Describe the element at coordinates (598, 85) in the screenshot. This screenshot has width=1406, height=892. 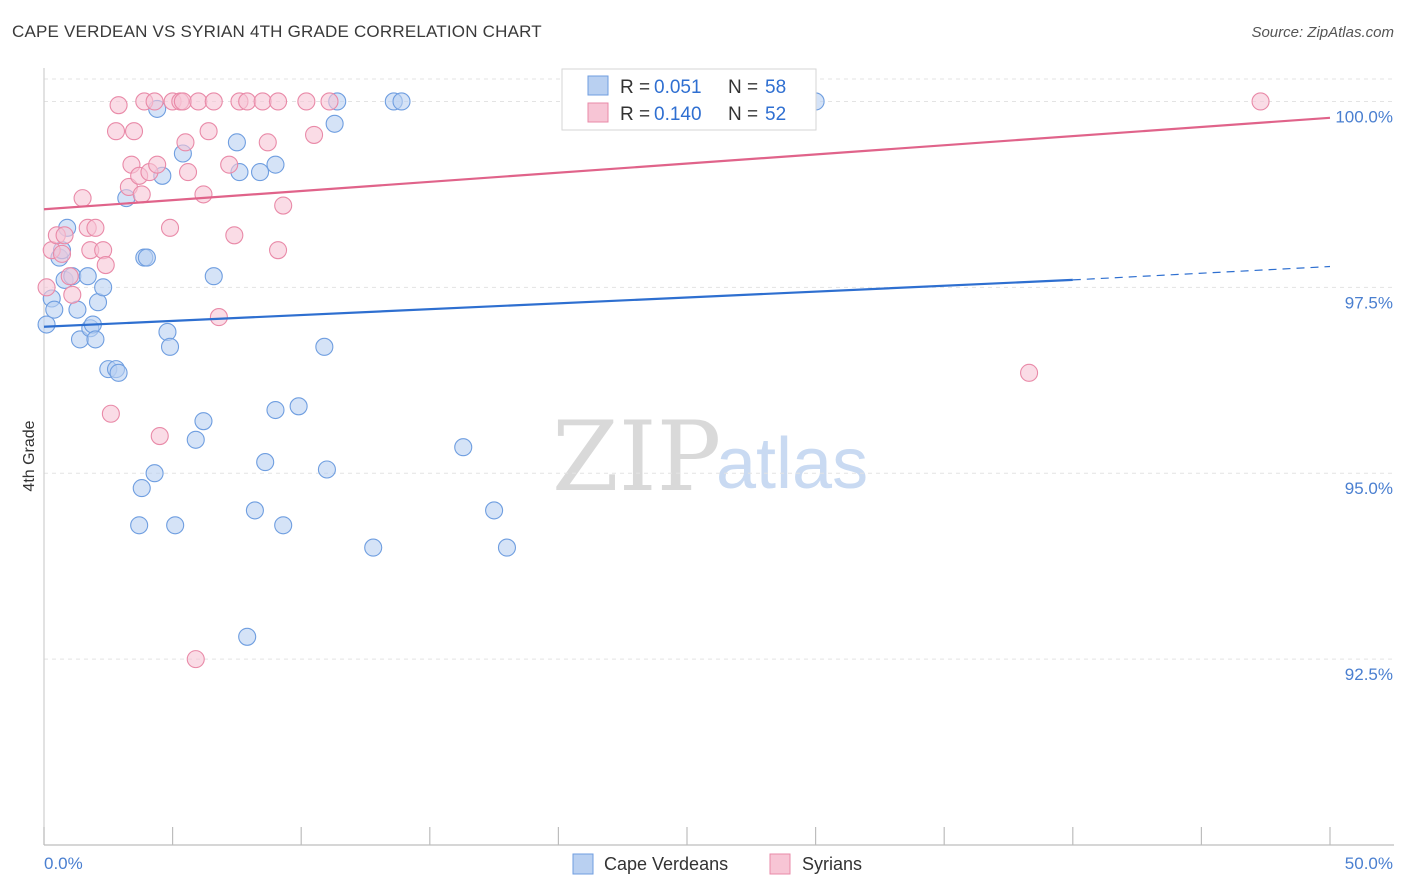
I see `stats-swatch-blue` at that location.